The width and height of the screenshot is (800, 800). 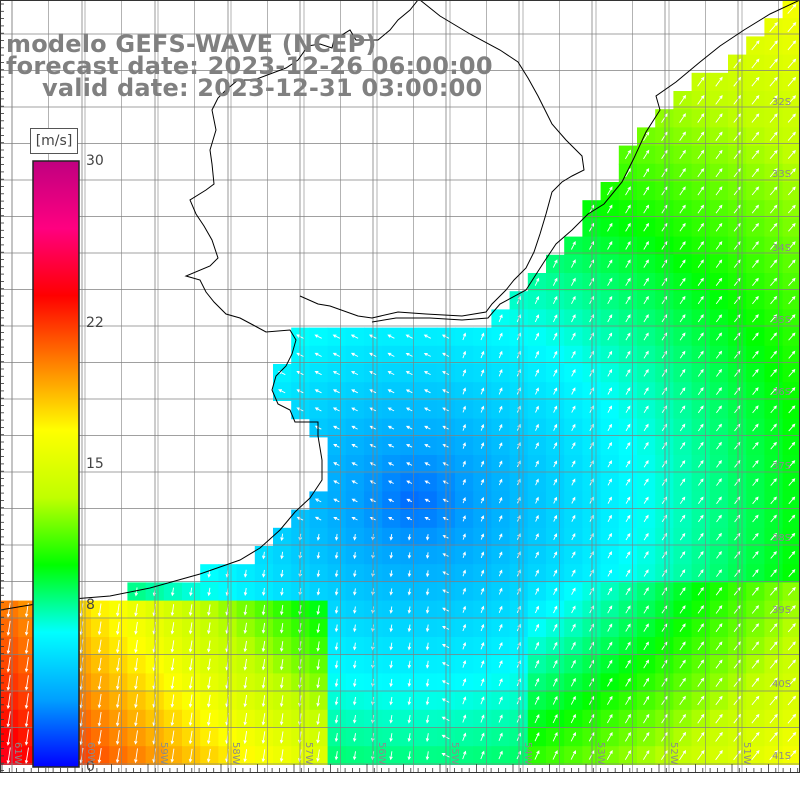 I want to click on longitude-label: 52W, so click(x=673, y=753).